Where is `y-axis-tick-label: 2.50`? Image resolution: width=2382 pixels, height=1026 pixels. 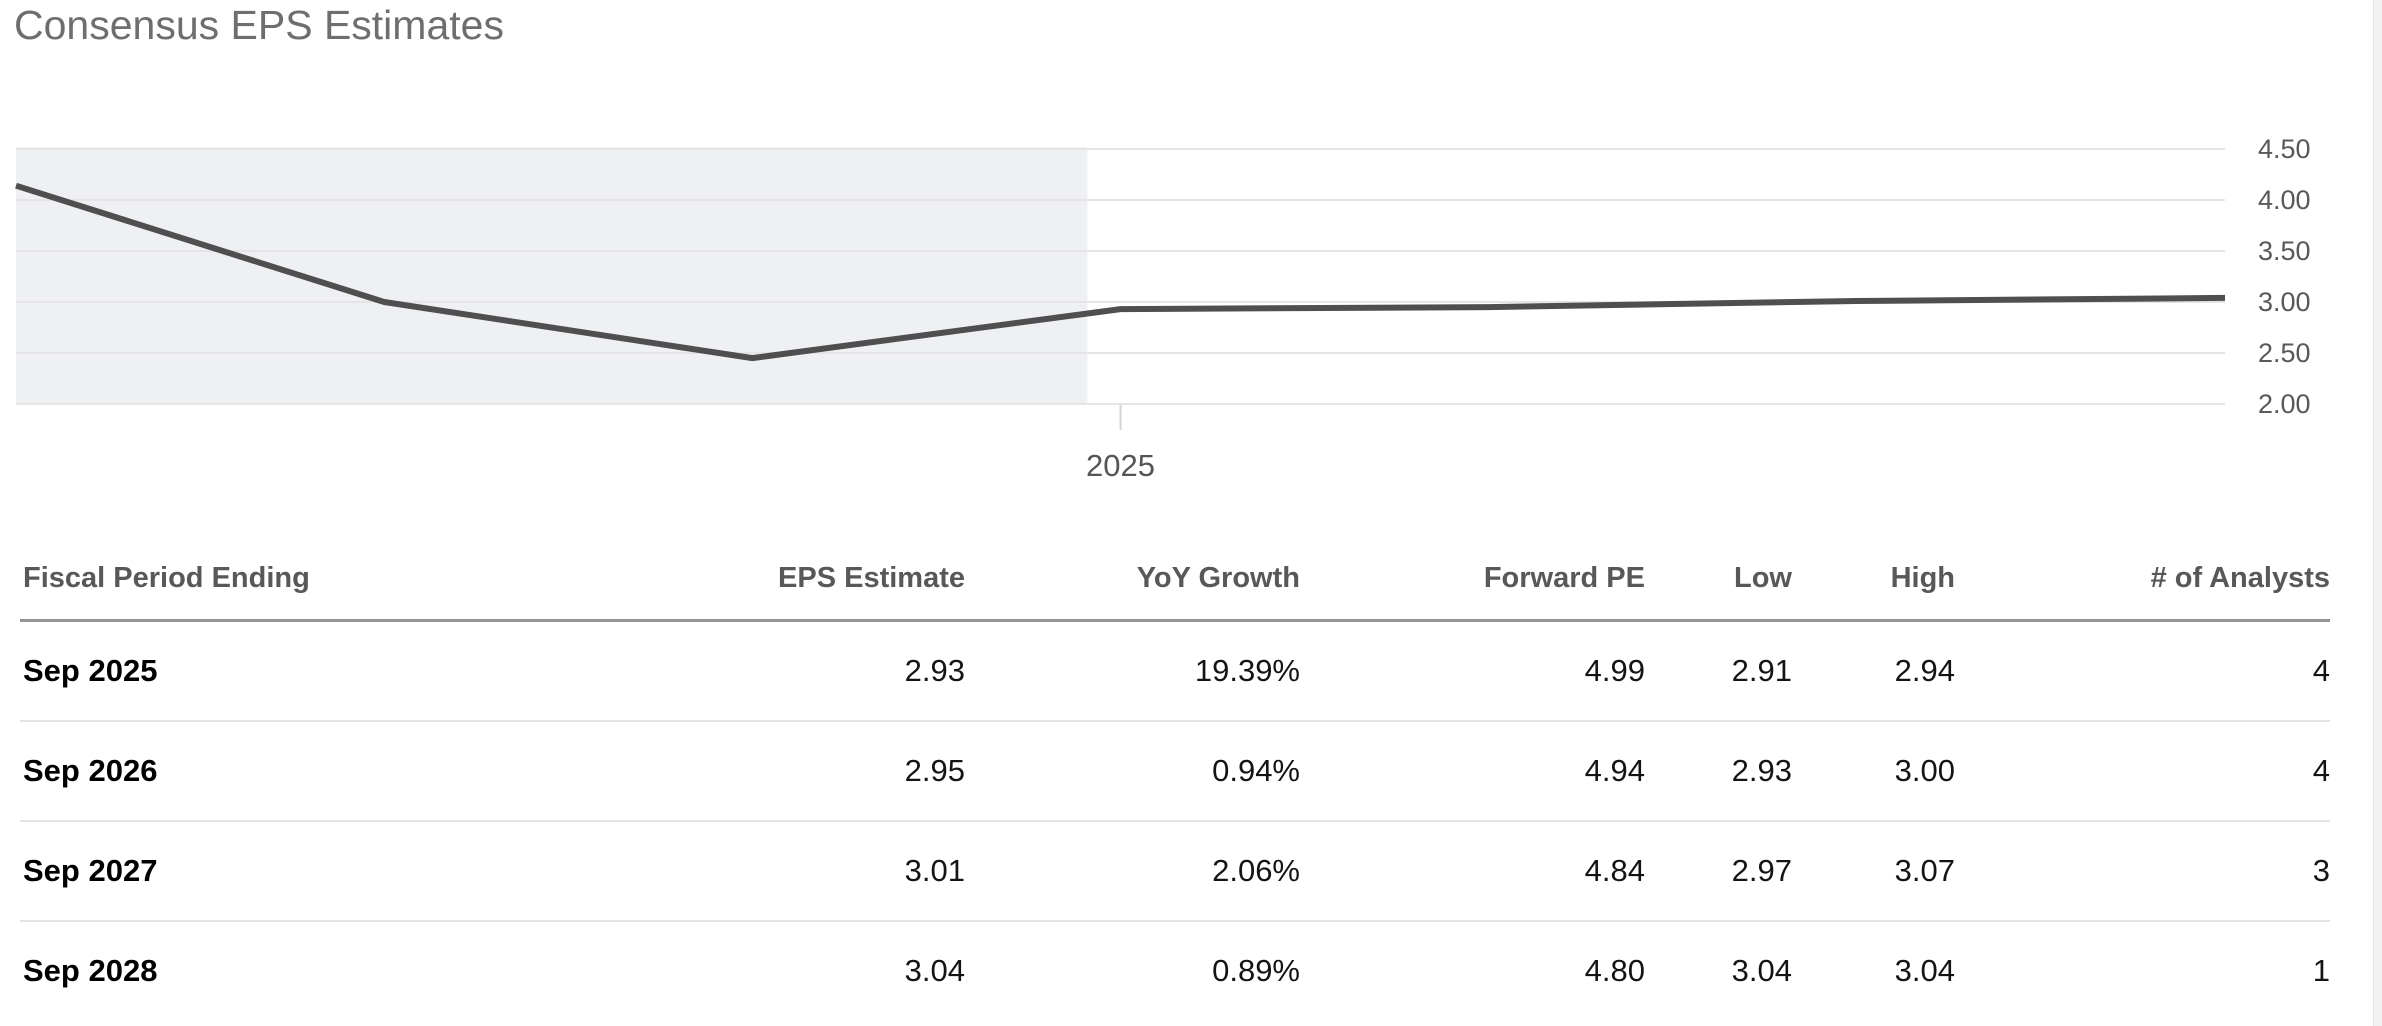
y-axis-tick-label: 2.50 is located at coordinates (2284, 353).